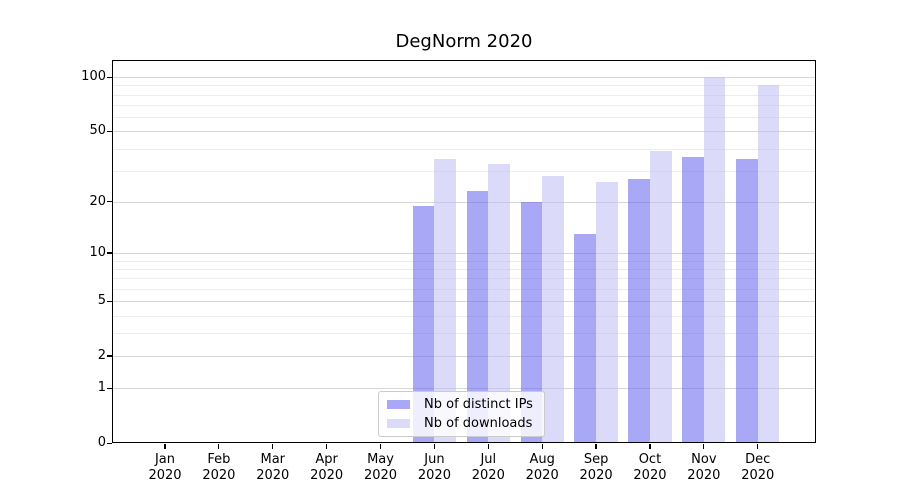 The height and width of the screenshot is (500, 900). I want to click on x-tick-label-aug: Aug 2020, so click(542, 467).